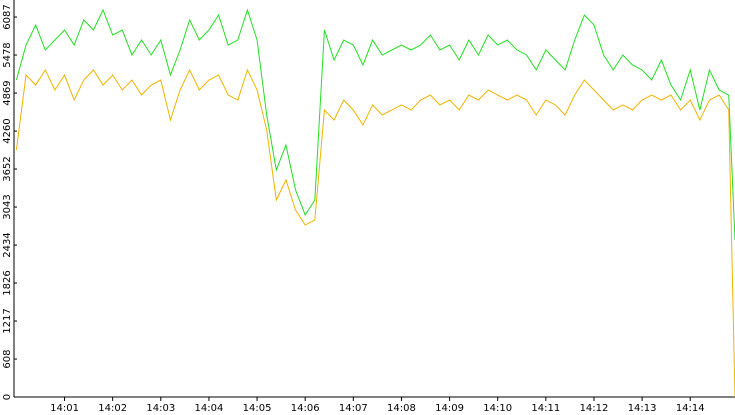 The height and width of the screenshot is (415, 735). I want to click on y-tick-label: 6087, so click(7, 16).